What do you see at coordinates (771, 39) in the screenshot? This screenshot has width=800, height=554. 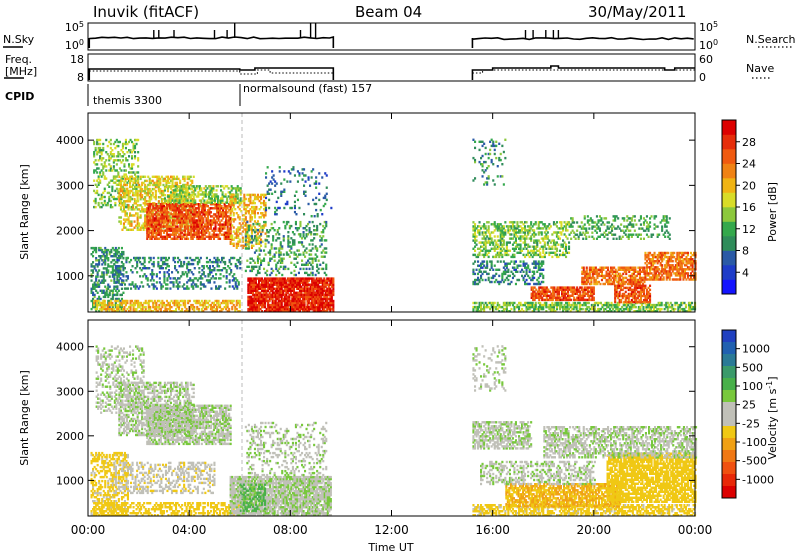 I see `nsearch-label: N.Search` at bounding box center [771, 39].